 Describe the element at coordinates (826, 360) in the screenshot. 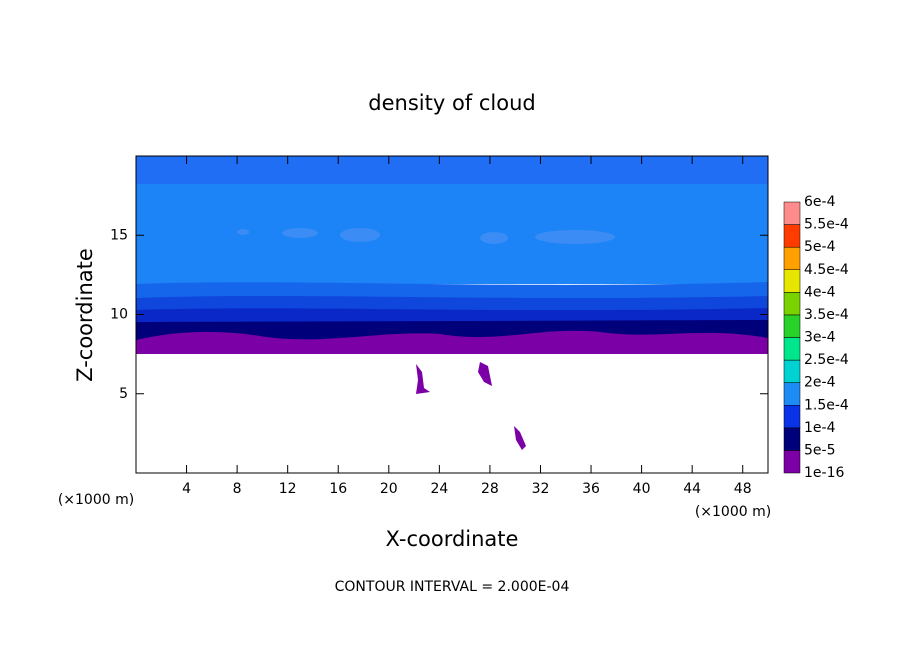

I see `colorbar-label: 2.5e-4` at that location.